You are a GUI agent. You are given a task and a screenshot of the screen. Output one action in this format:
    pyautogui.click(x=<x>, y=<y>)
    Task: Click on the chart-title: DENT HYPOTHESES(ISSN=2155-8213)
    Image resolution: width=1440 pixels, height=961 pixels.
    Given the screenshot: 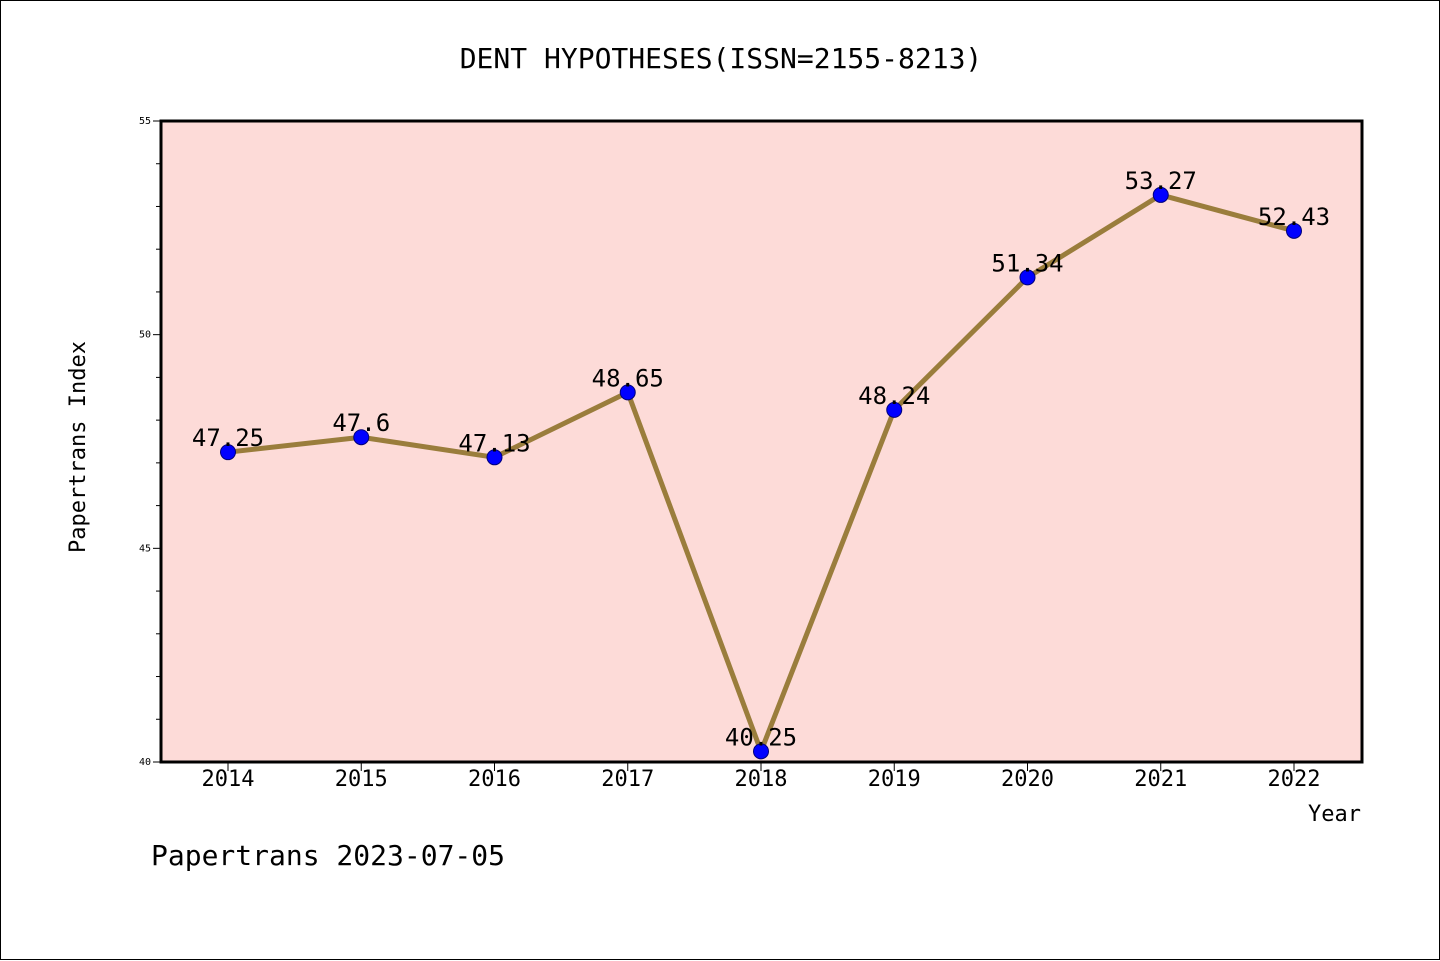 What is the action you would take?
    pyautogui.click(x=721, y=58)
    